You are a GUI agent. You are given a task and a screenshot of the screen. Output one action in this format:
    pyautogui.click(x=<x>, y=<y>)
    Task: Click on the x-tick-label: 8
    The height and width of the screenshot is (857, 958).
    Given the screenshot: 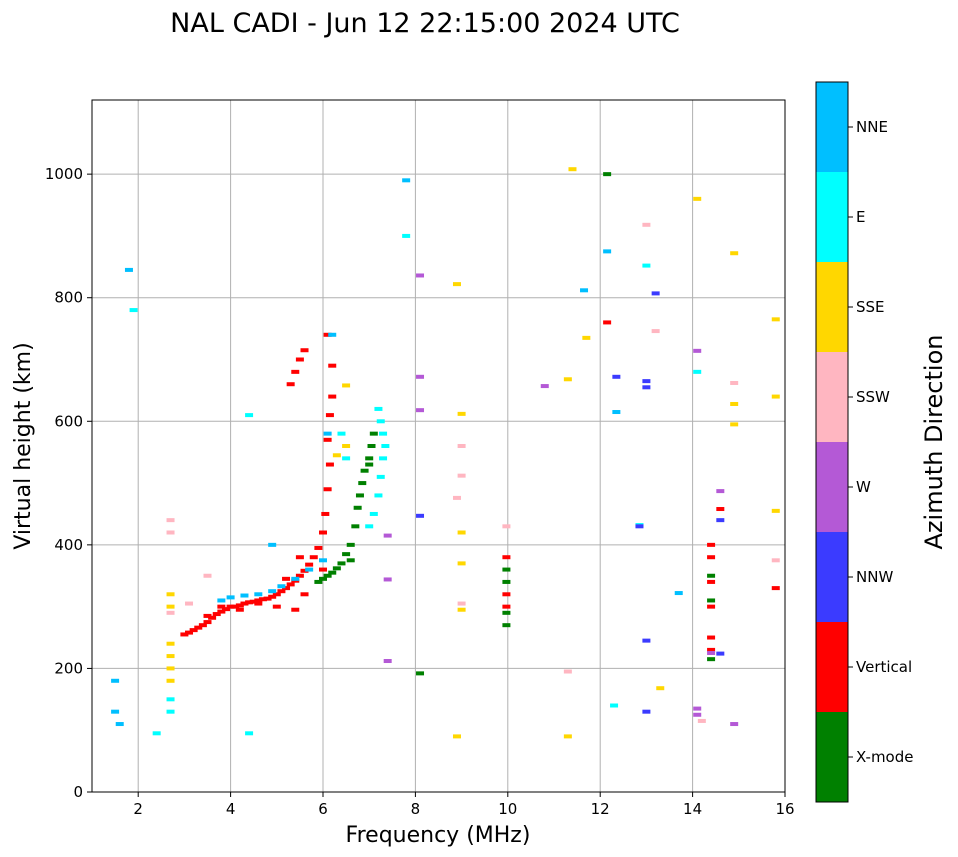 What is the action you would take?
    pyautogui.click(x=416, y=809)
    